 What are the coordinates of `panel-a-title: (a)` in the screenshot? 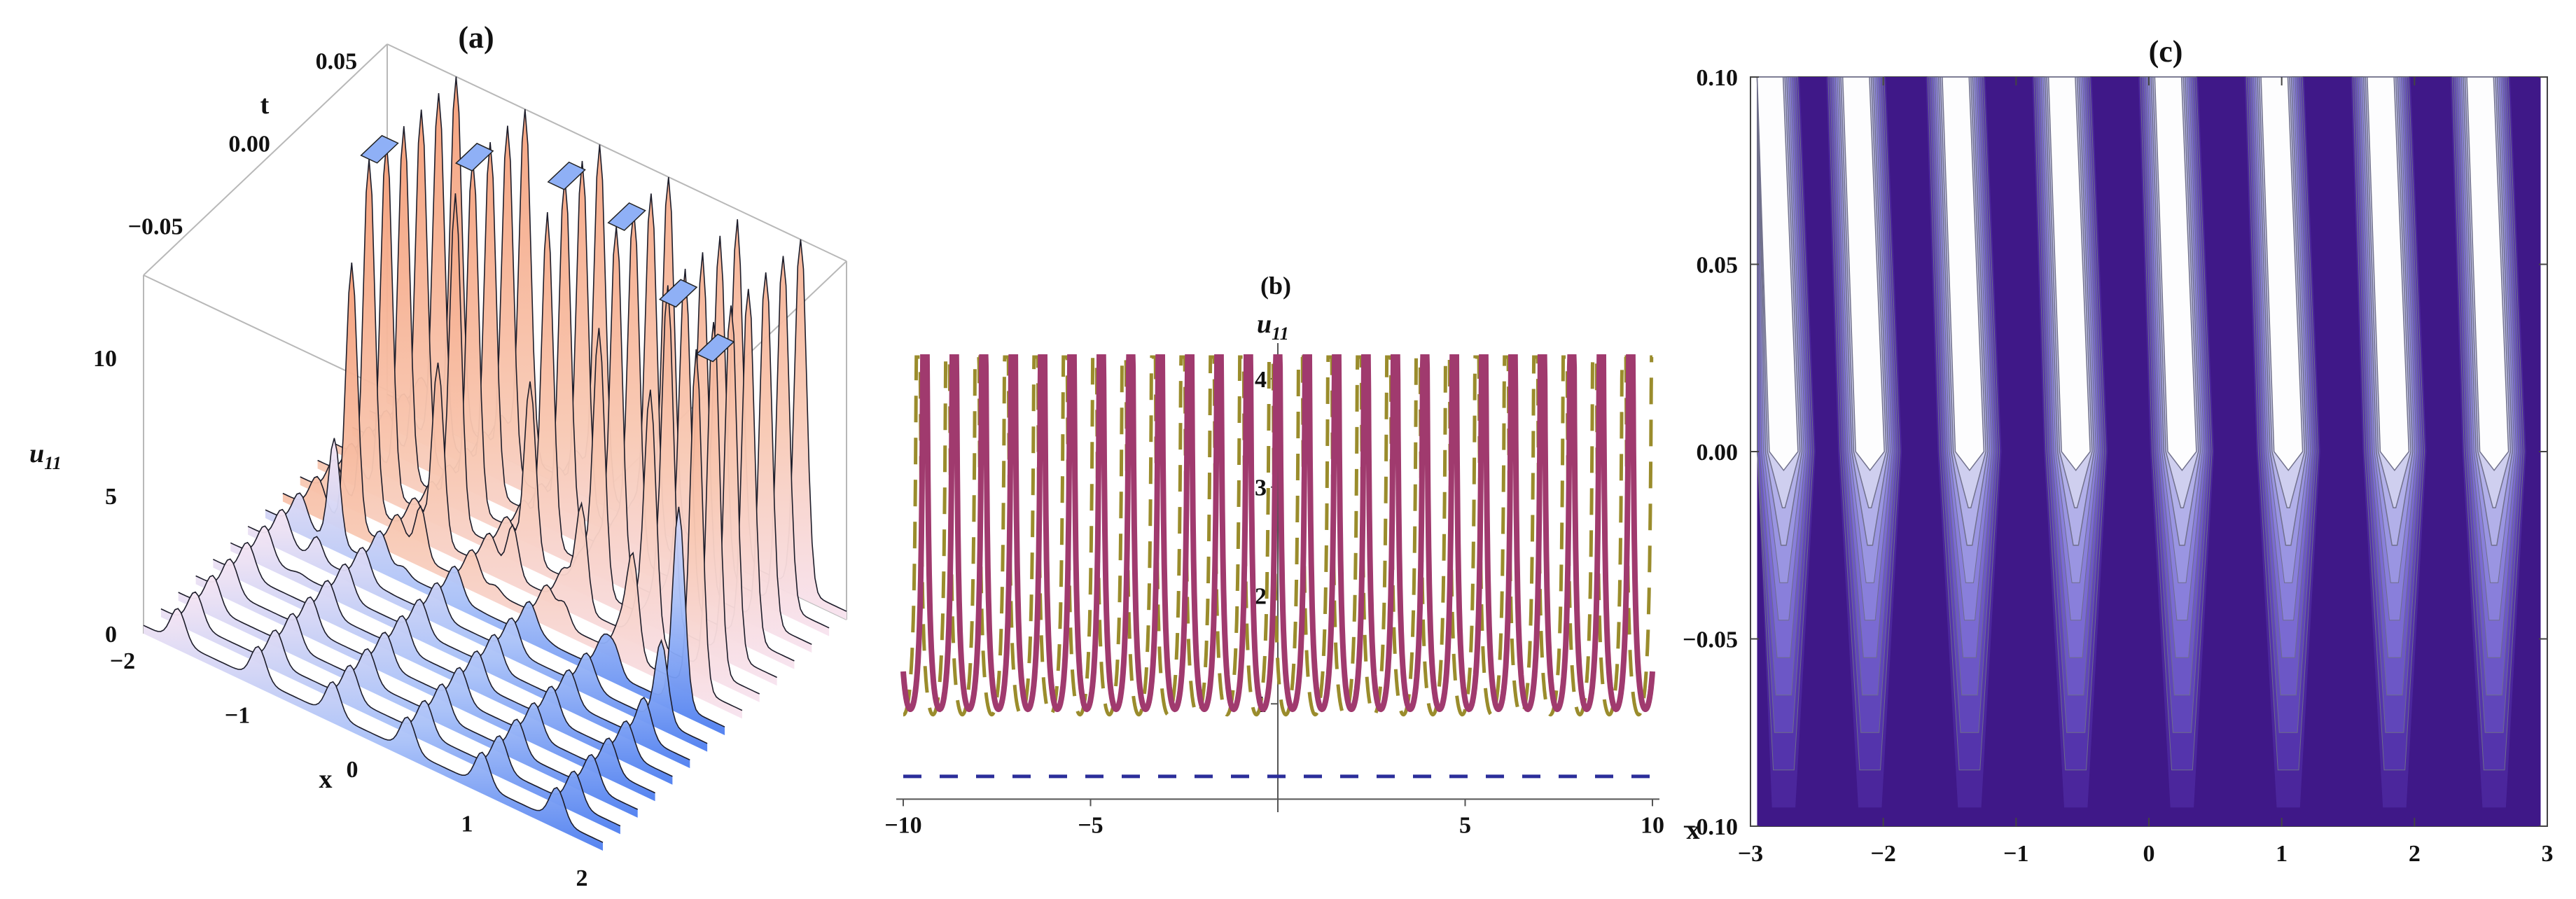 It's located at (476, 37).